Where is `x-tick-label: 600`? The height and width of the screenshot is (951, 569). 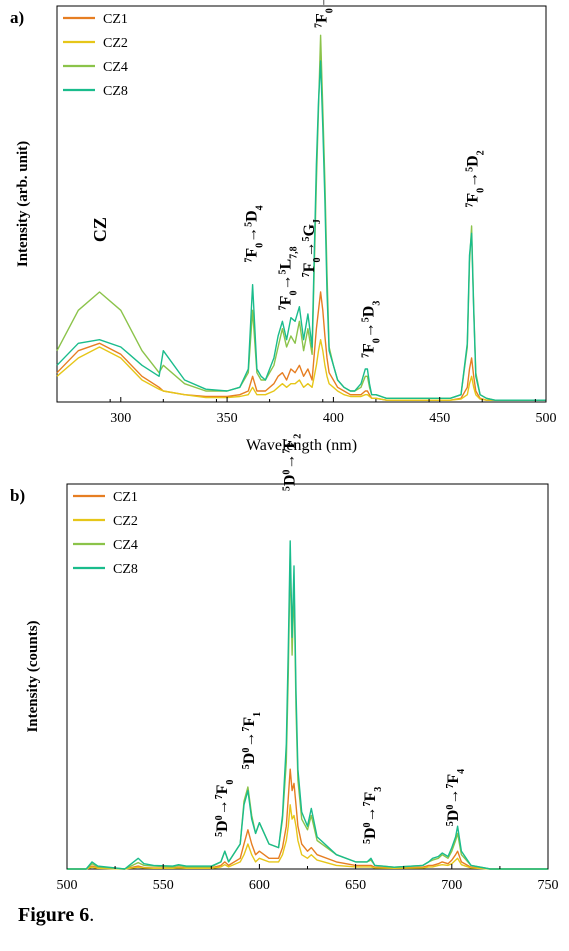
x-tick-label: 600 is located at coordinates (259, 885).